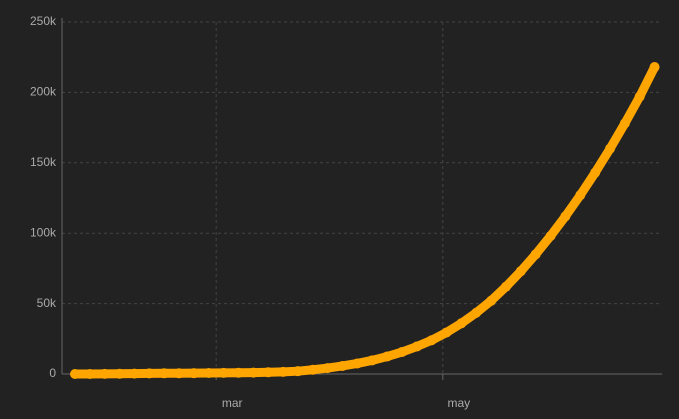  I want to click on y-tick-label: 150k, so click(43, 162).